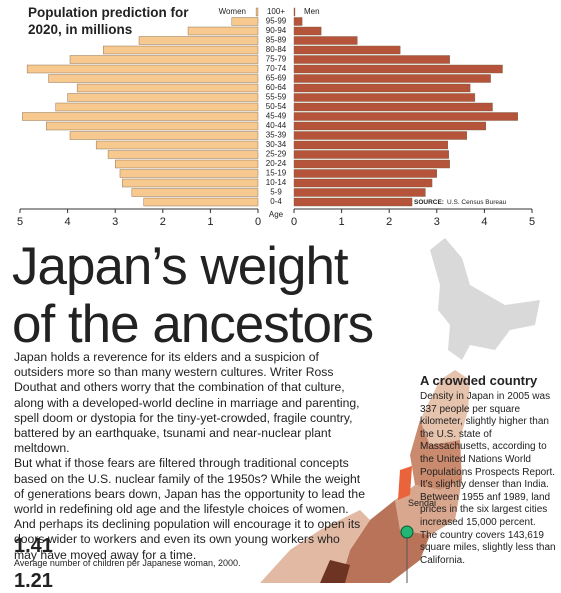  What do you see at coordinates (258, 222) in the screenshot?
I see `x-tick-label: 0` at bounding box center [258, 222].